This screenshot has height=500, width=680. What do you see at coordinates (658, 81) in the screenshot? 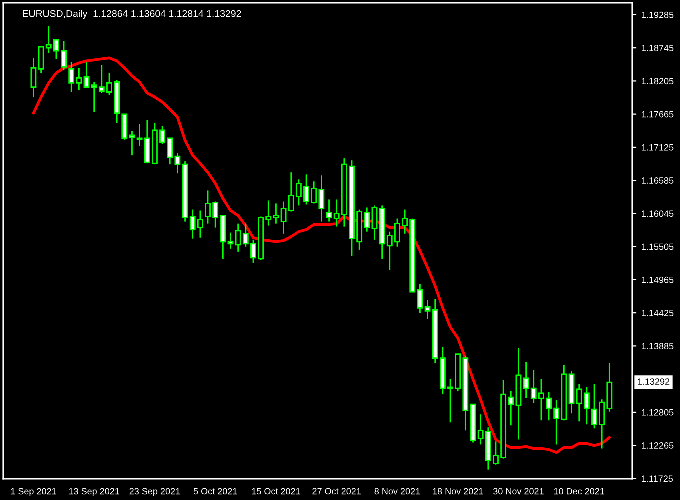
I see `y-tick-label: 1.18205` at bounding box center [658, 81].